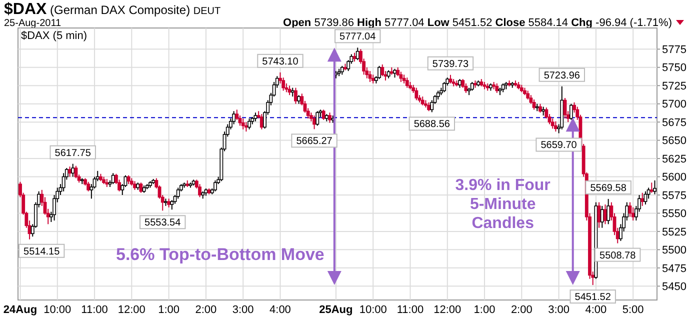  I want to click on x-tick-label: 25Aug, so click(336, 310).